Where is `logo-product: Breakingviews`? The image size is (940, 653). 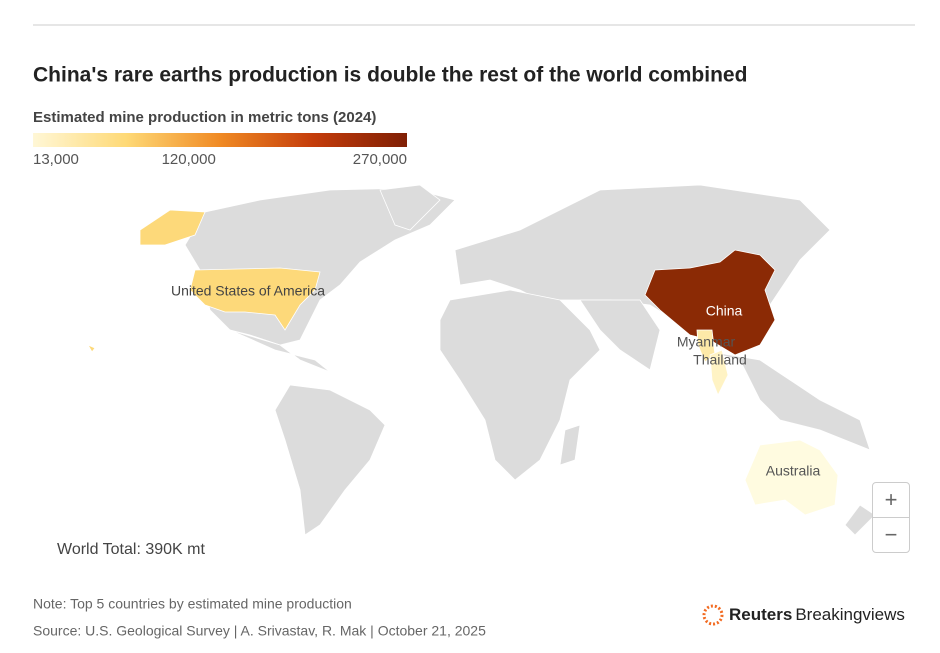 logo-product: Breakingviews is located at coordinates (850, 614).